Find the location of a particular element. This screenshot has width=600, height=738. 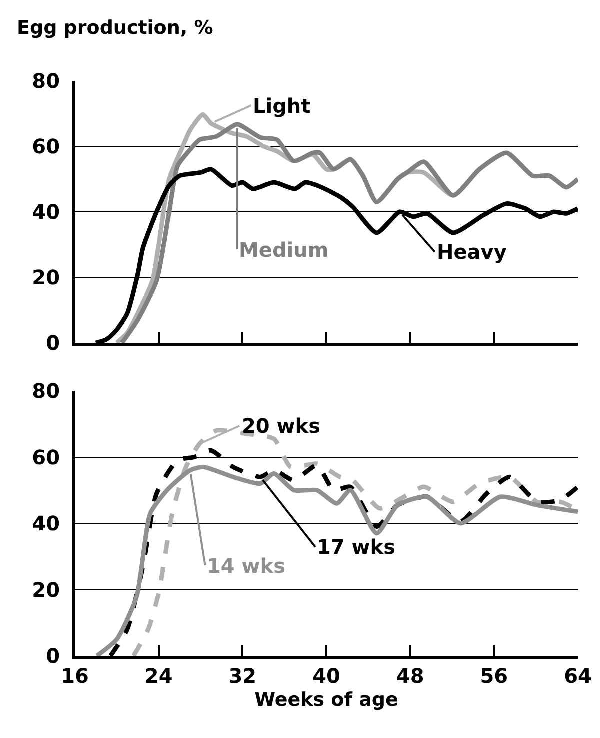

legend-label: 20 wks is located at coordinates (281, 426).